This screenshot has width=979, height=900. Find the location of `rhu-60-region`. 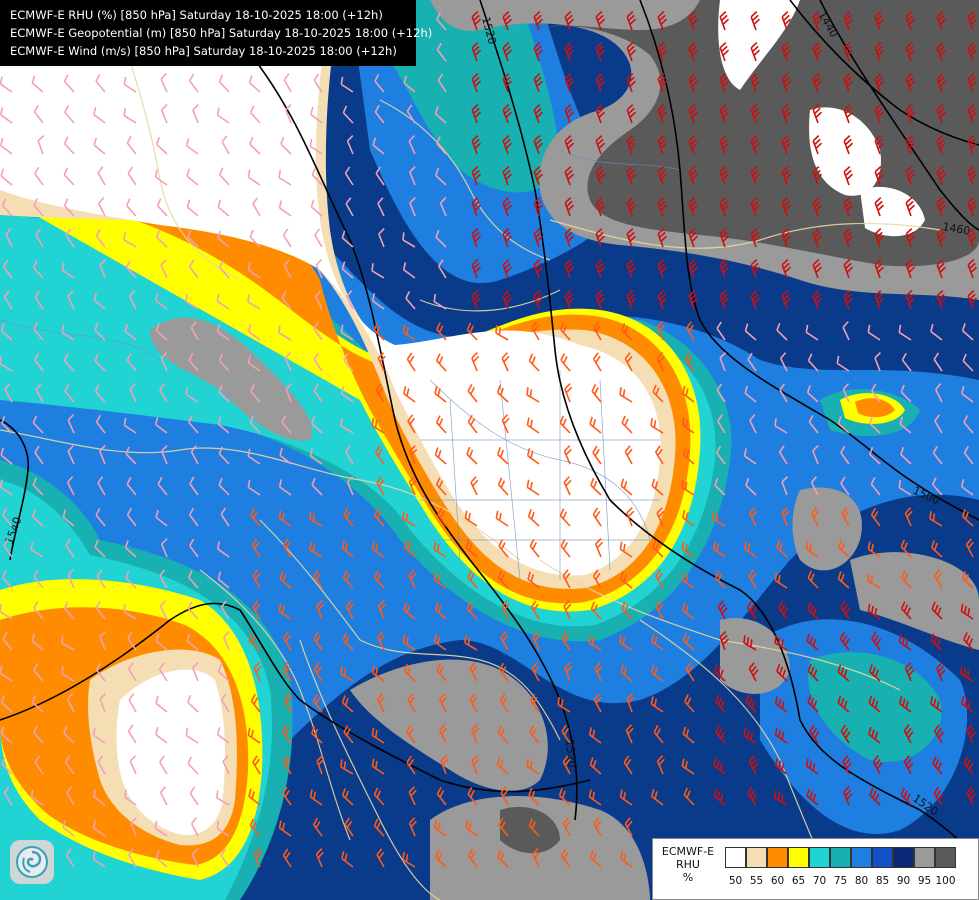

rhu-60-region is located at coordinates (875, 408).